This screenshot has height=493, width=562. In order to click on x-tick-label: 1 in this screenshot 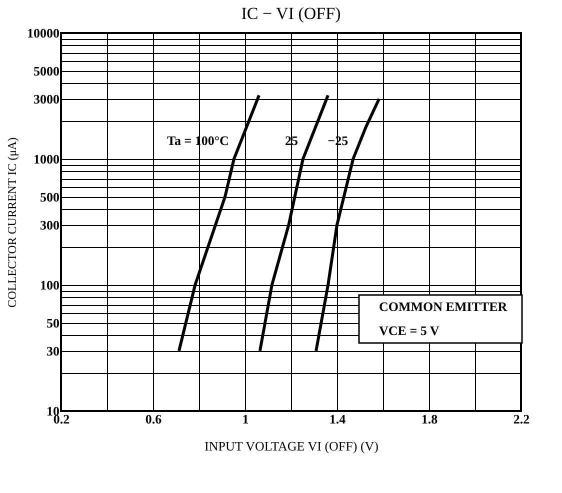, I will do `click(245, 419)`.